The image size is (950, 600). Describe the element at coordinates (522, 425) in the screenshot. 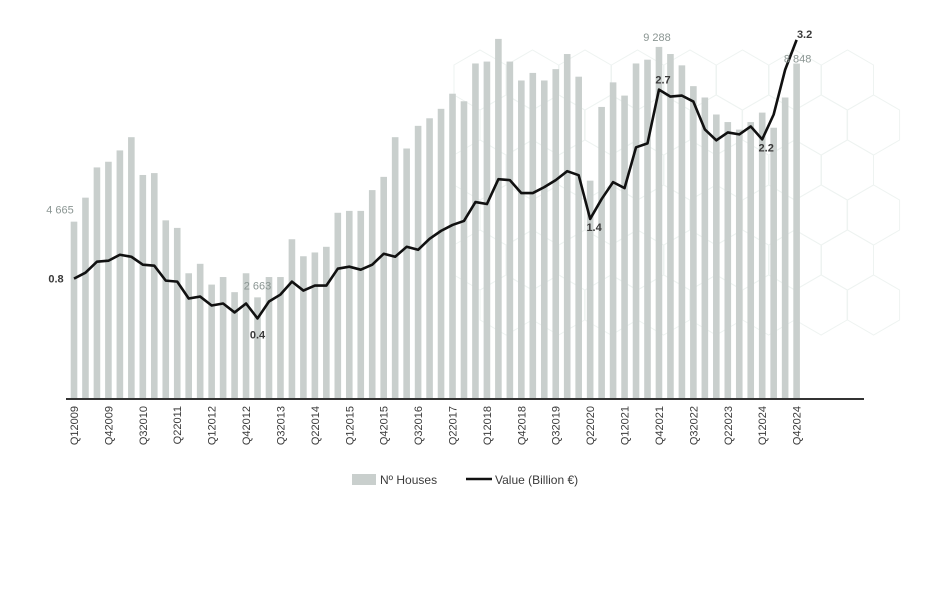

I see `x-tick-label: Q42018` at that location.